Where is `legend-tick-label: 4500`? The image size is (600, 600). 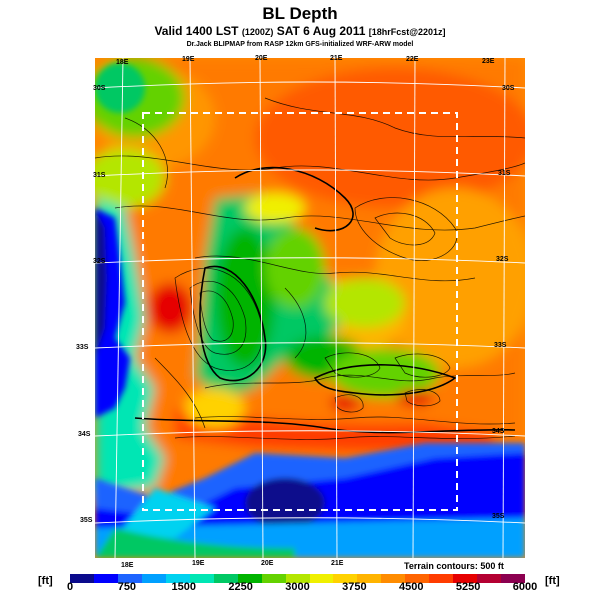
legend-tick-label: 4500 is located at coordinates (411, 587).